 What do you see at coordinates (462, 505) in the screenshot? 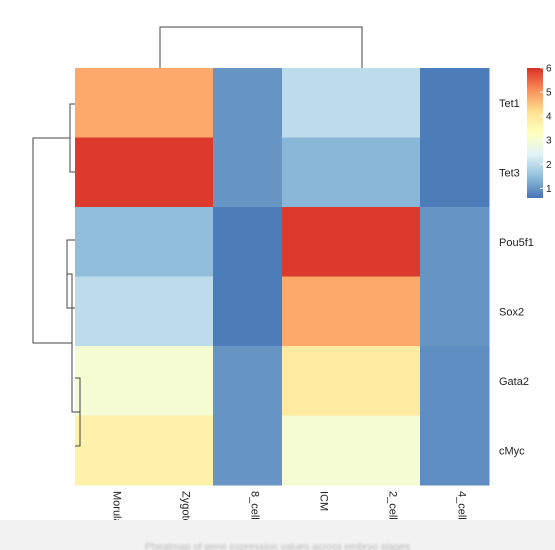
I see `column-label: 4_cell` at bounding box center [462, 505].